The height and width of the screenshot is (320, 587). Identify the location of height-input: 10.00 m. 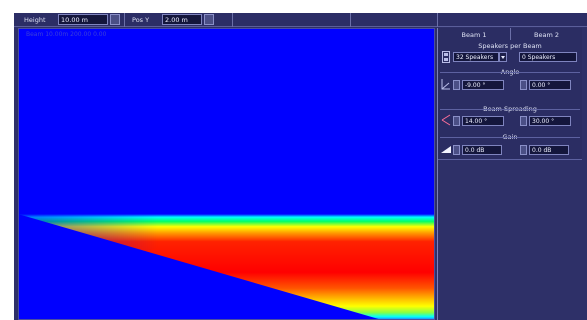
(83, 19).